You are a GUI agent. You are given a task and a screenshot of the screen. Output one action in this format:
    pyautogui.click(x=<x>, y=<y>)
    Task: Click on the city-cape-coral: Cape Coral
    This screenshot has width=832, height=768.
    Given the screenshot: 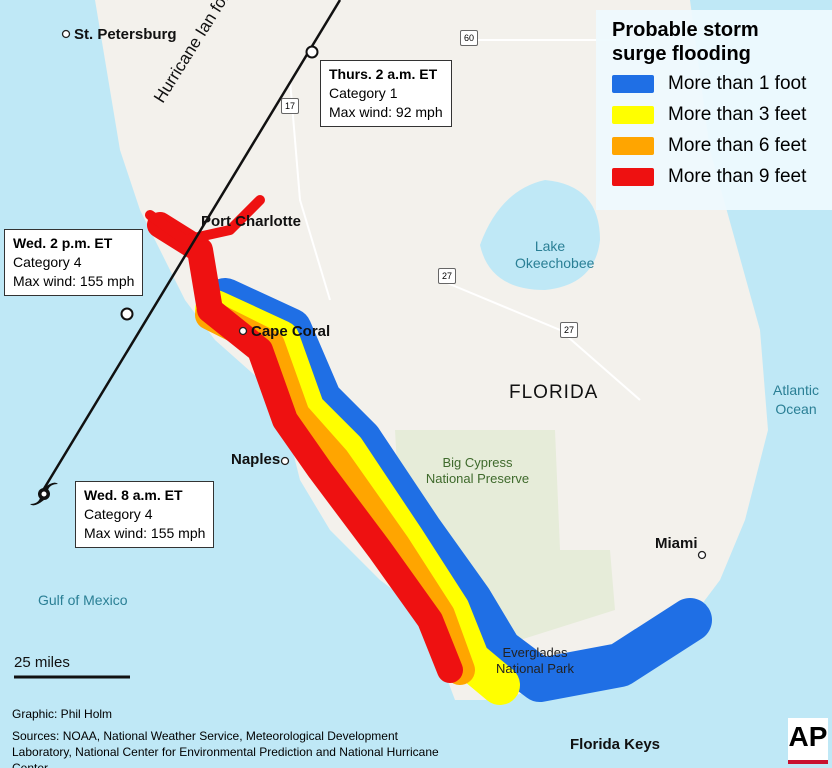 What is the action you would take?
    pyautogui.click(x=291, y=331)
    